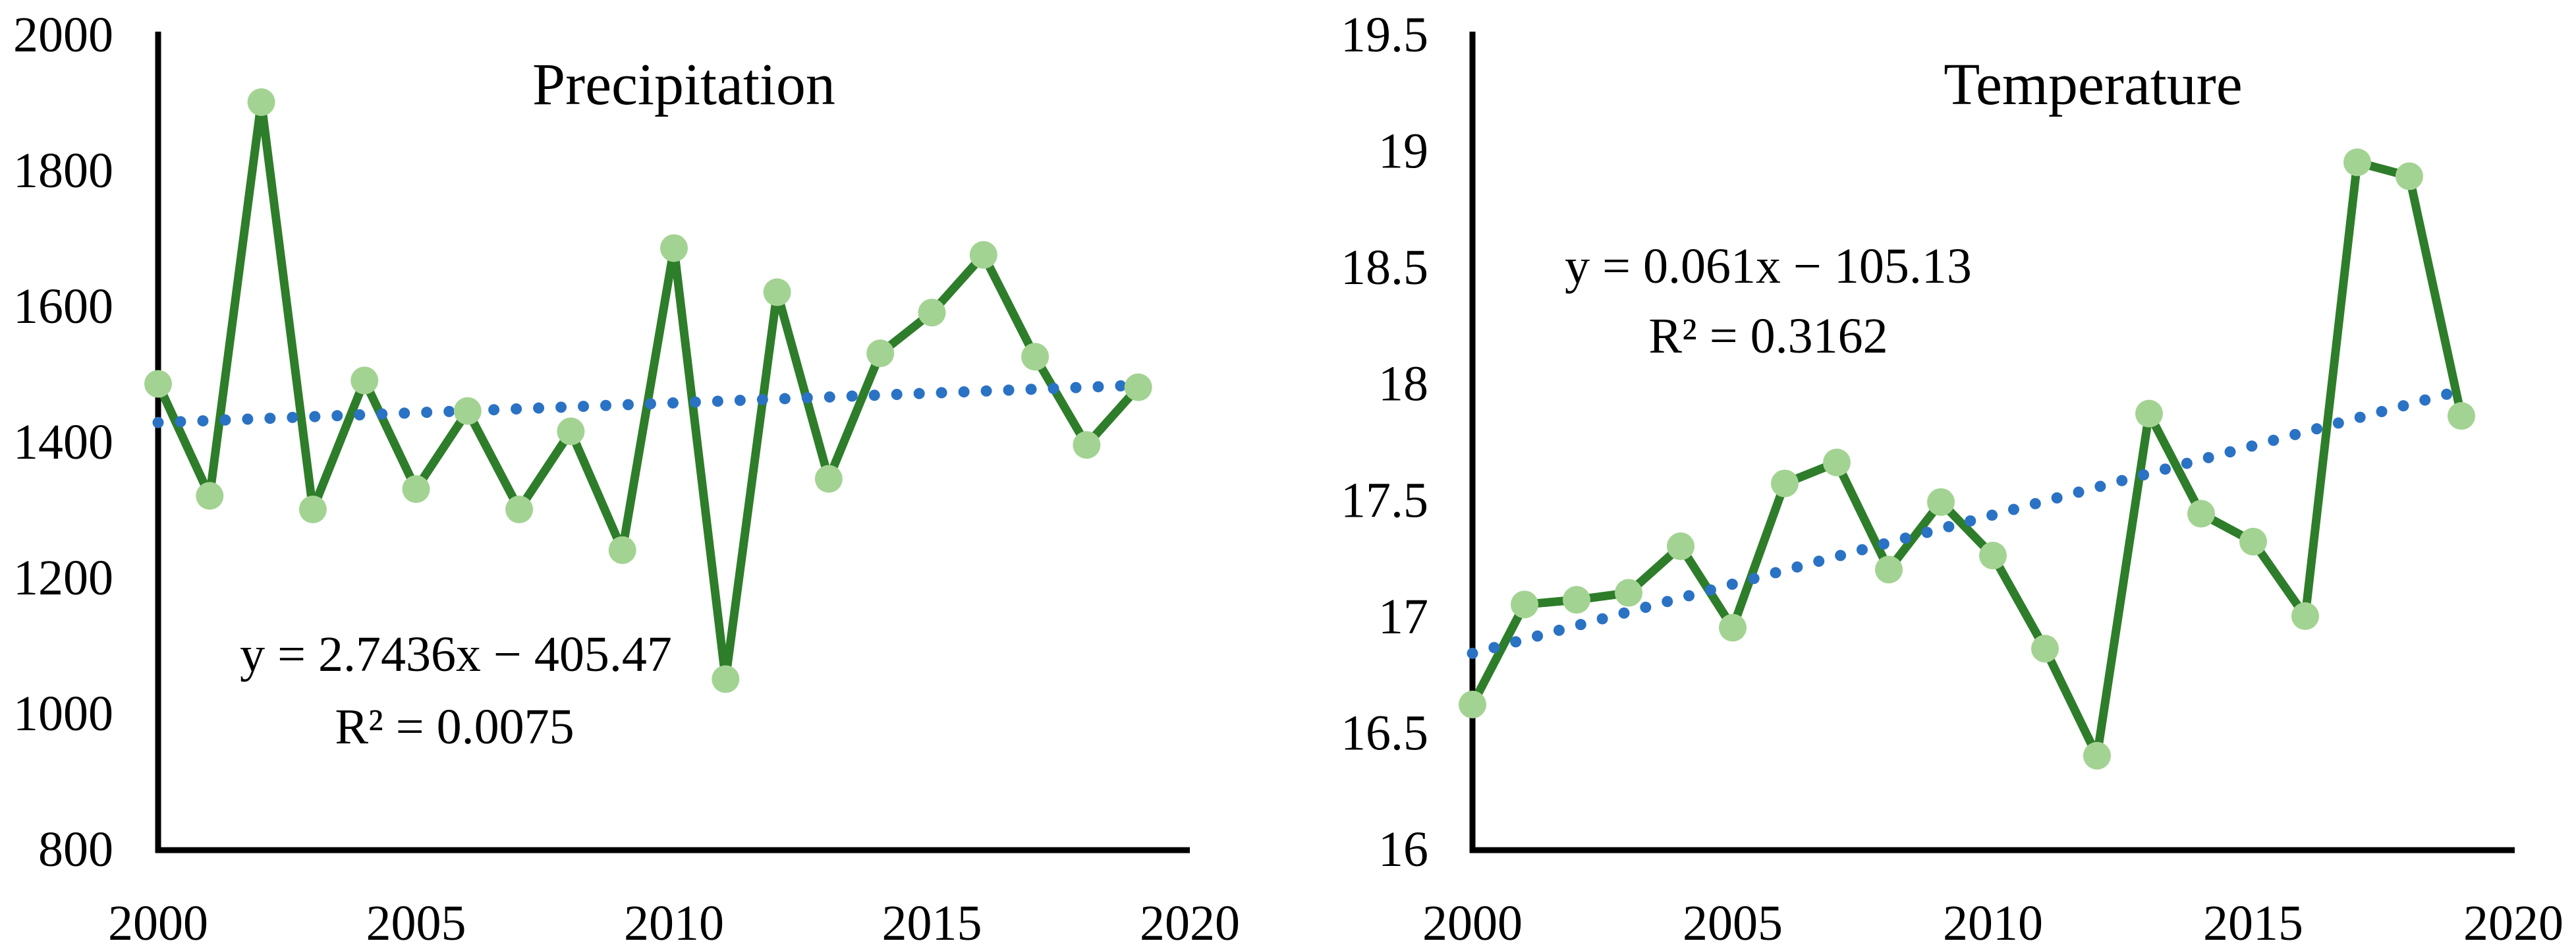  Describe the element at coordinates (1403, 384) in the screenshot. I see `y-axis-tick-label: 18` at that location.